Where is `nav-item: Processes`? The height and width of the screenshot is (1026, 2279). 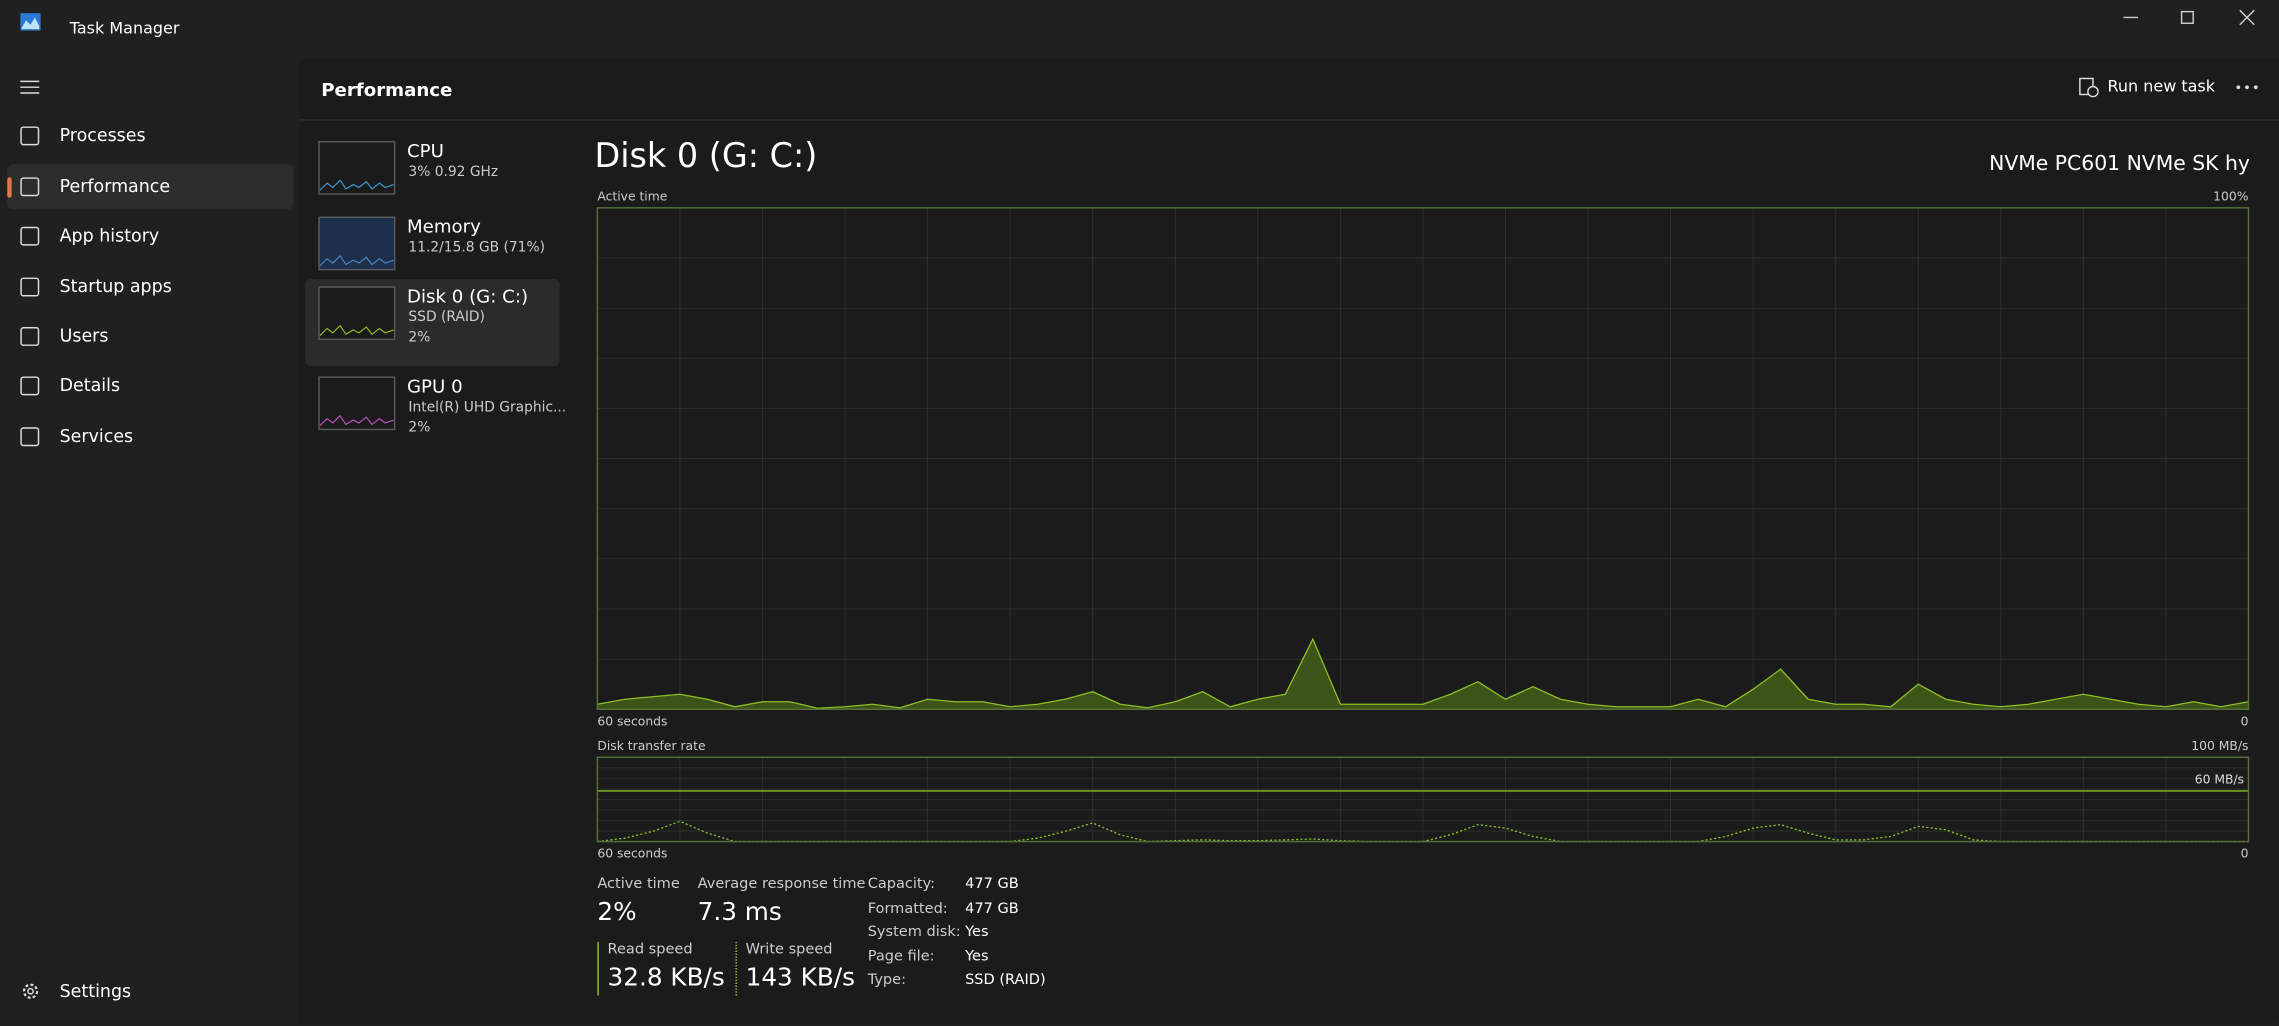
nav-item: Processes is located at coordinates (102, 135).